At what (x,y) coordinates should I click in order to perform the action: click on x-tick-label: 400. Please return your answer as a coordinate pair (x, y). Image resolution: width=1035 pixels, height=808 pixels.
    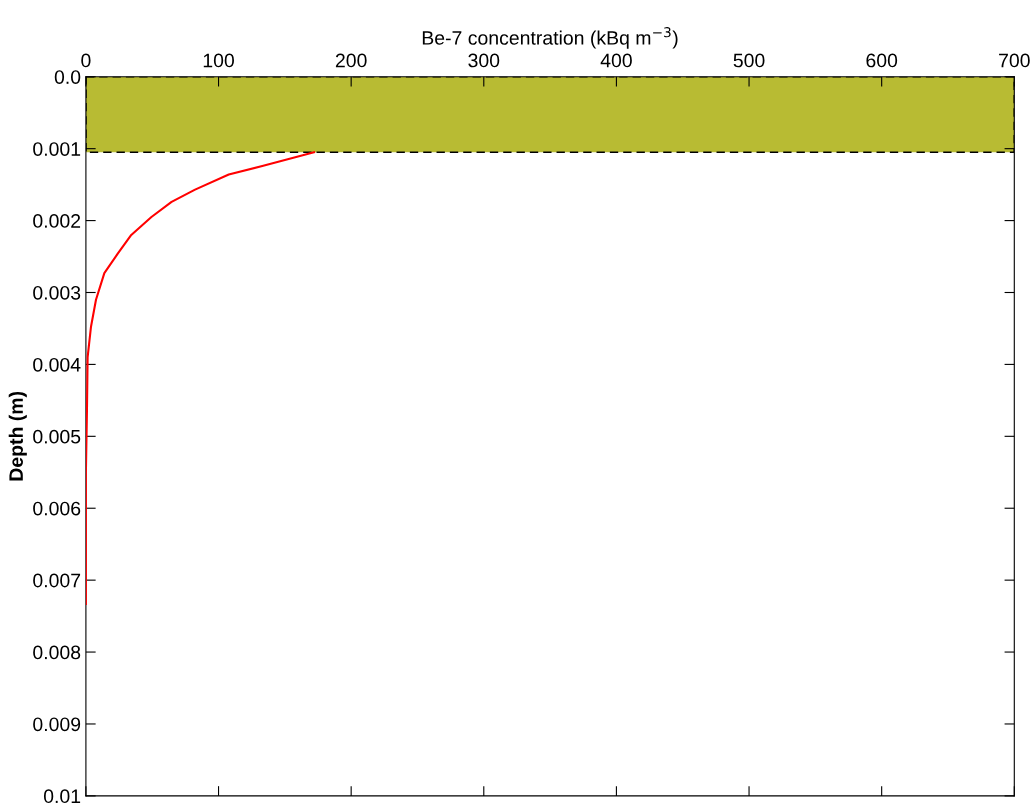
    Looking at the image, I should click on (616, 60).